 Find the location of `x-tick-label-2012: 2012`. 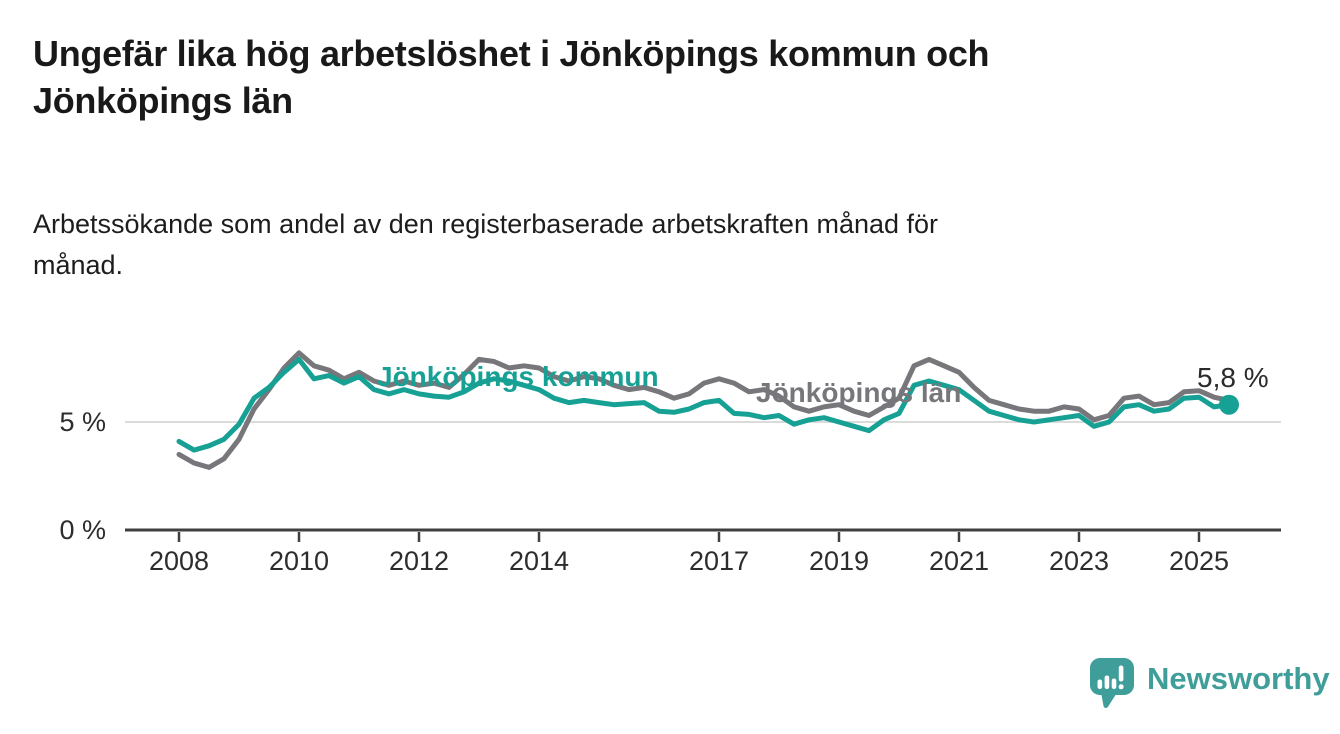

x-tick-label-2012: 2012 is located at coordinates (419, 561).